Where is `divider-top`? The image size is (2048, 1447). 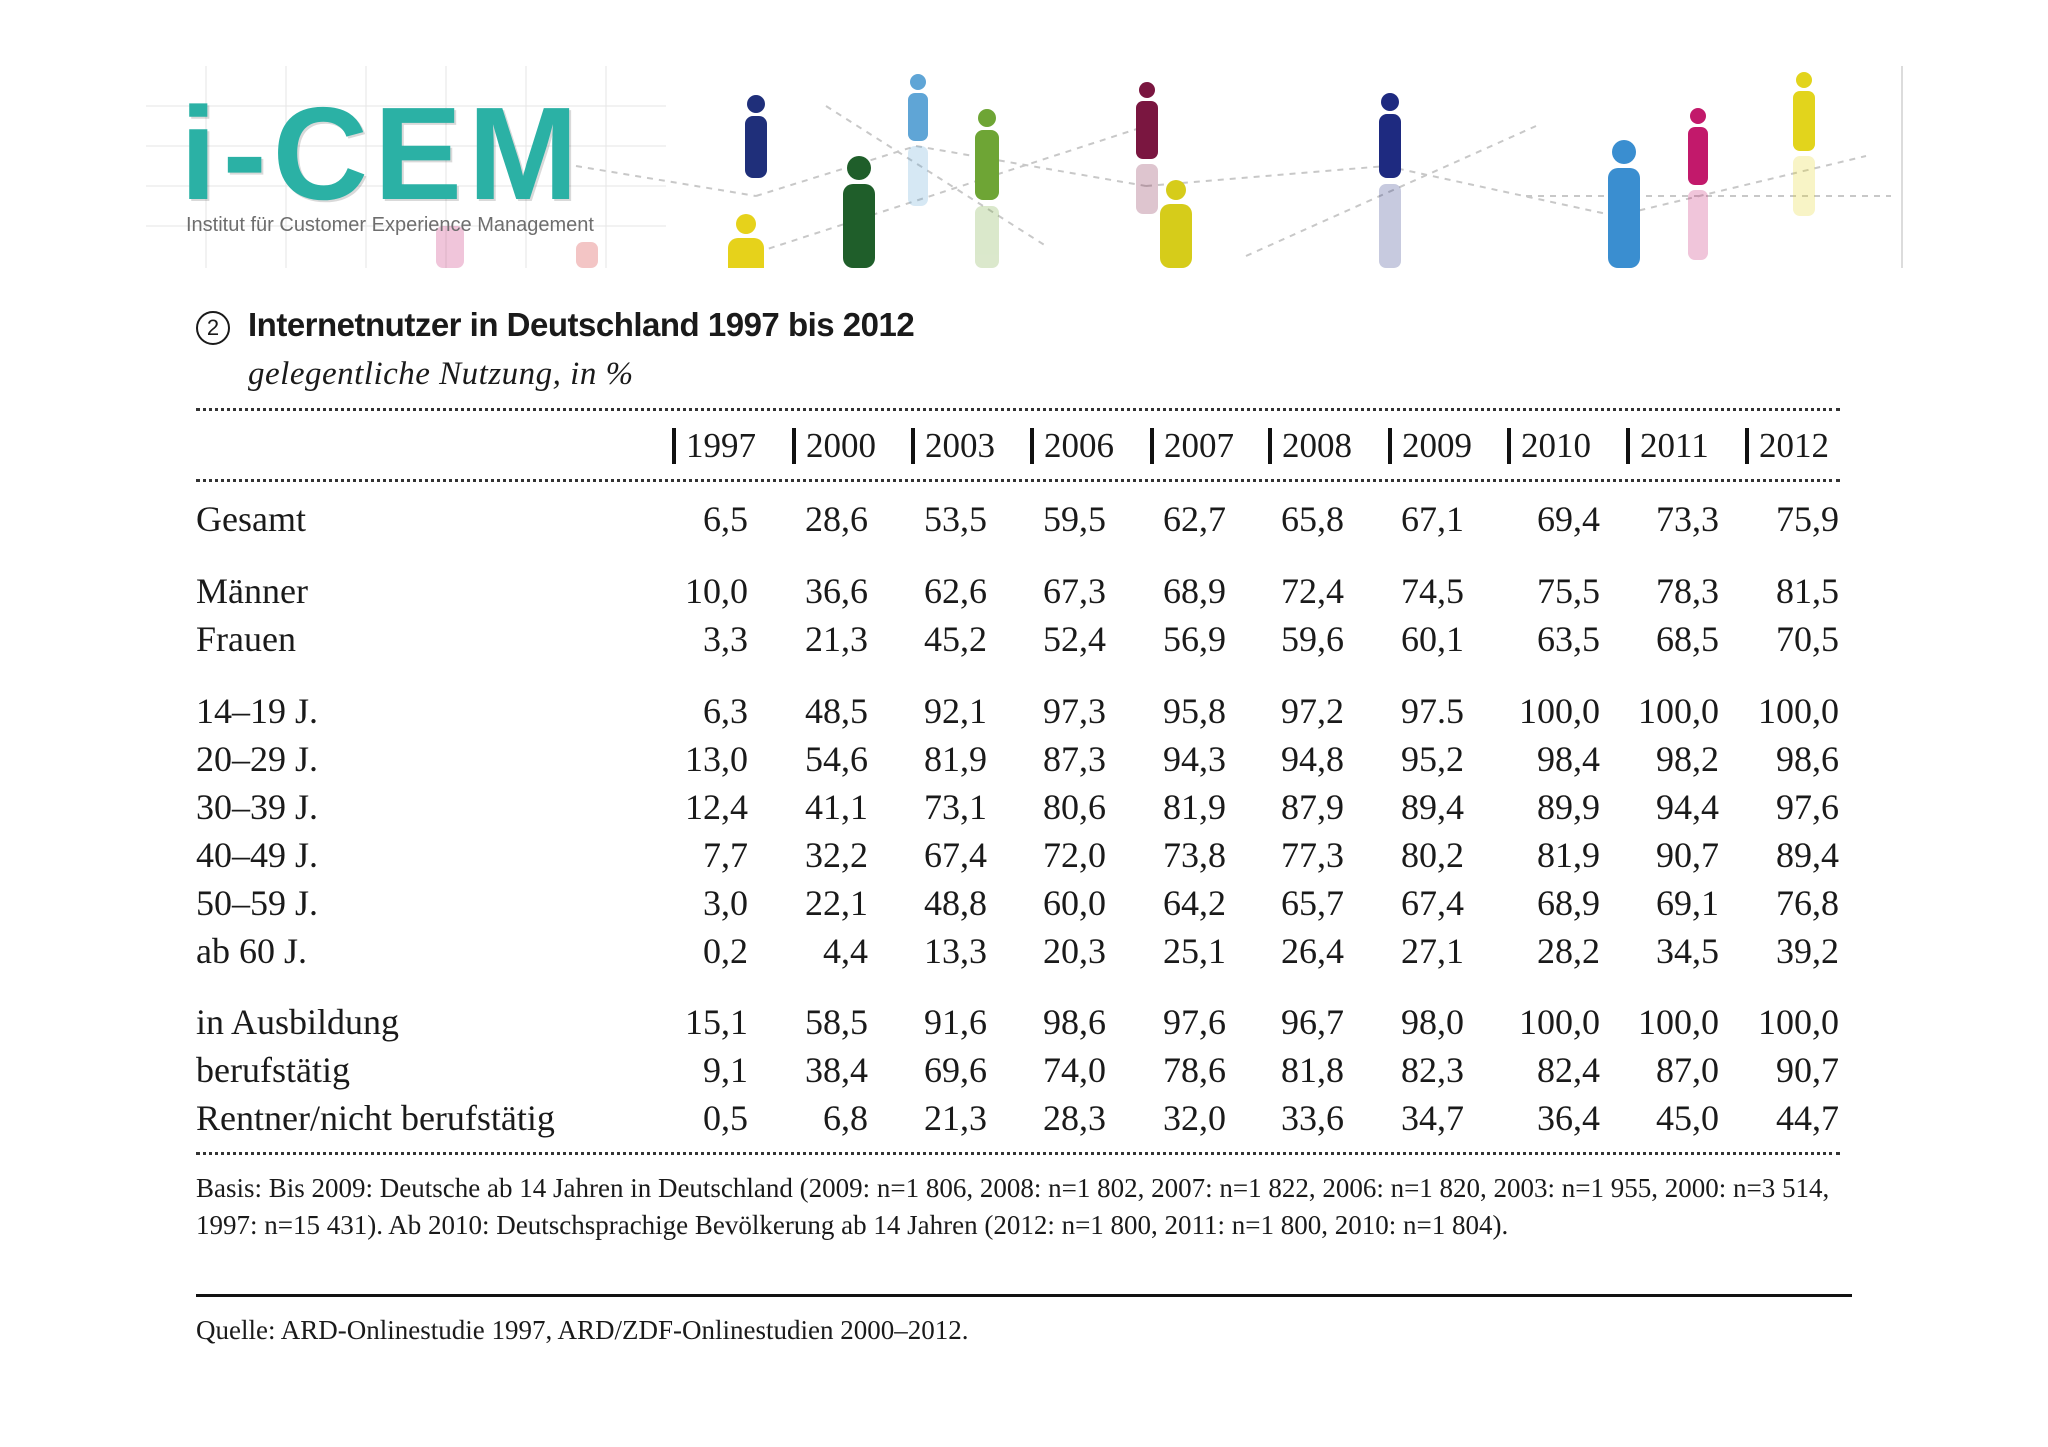 divider-top is located at coordinates (1018, 409).